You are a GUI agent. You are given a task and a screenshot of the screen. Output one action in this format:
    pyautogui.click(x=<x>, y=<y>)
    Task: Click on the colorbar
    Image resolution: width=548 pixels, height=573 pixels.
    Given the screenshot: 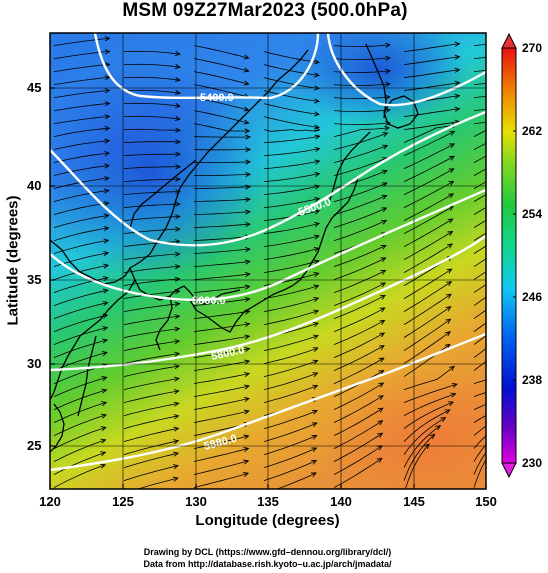 What is the action you would take?
    pyautogui.click(x=509, y=255)
    